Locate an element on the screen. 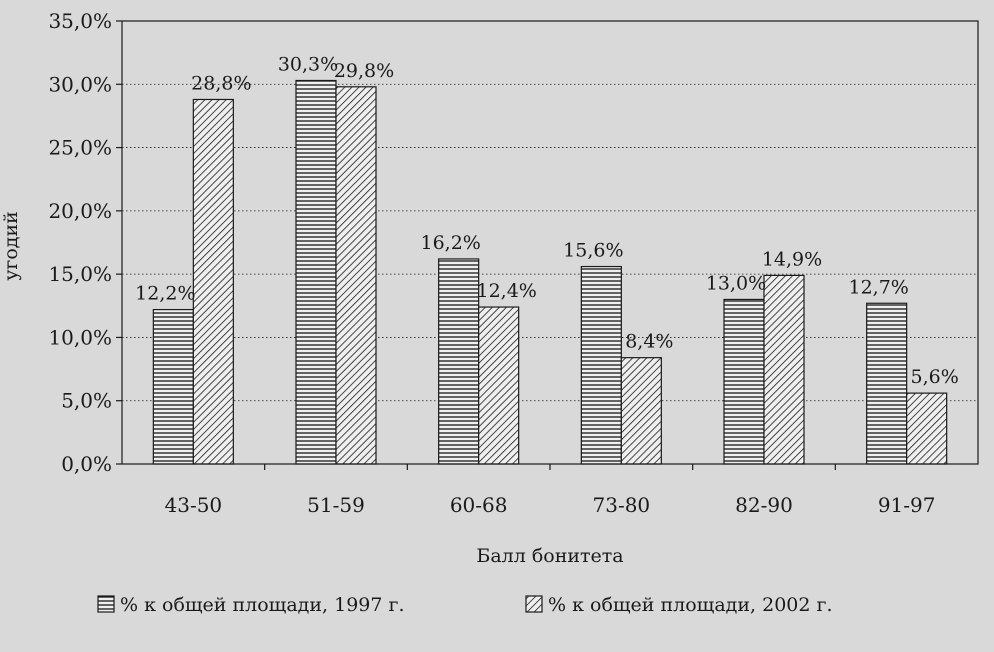 The width and height of the screenshot is (994, 652). data-label: 29,8% is located at coordinates (364, 71).